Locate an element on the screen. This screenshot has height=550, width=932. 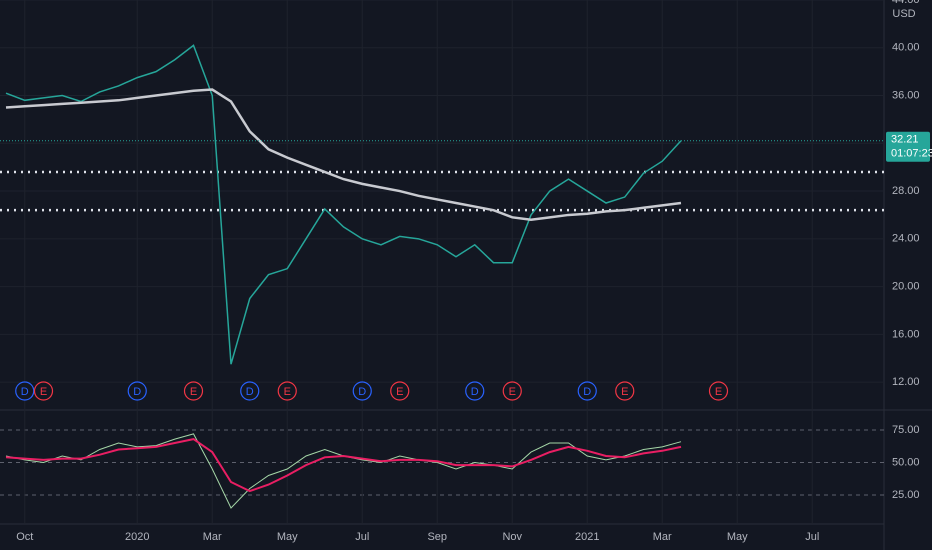
x-tick-label: 2021 is located at coordinates (587, 537).